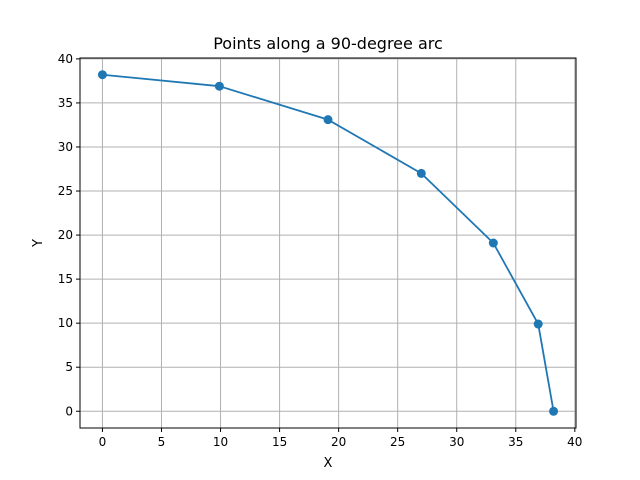  What do you see at coordinates (397, 442) in the screenshot?
I see `x-tick-label: 25` at bounding box center [397, 442].